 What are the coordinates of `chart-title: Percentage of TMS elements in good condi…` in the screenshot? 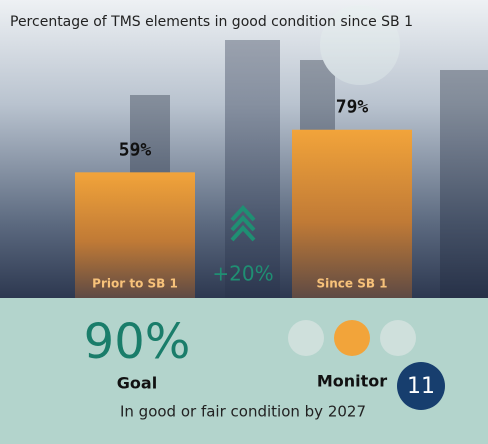 It's located at (211, 22).